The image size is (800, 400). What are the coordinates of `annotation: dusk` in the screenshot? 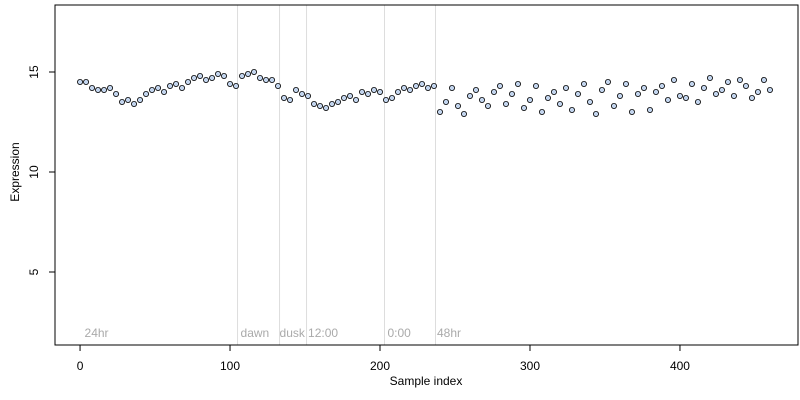 It's located at (293, 333).